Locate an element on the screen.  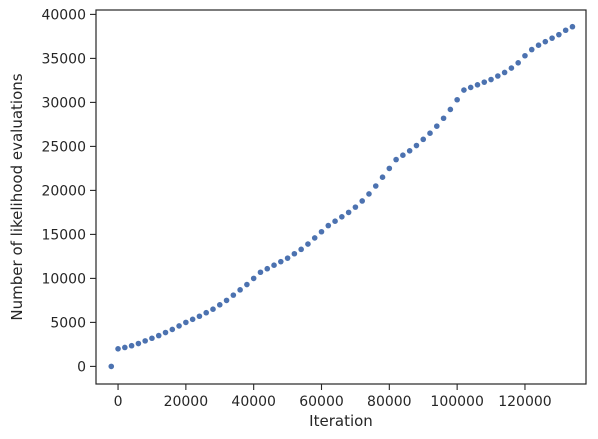
x-axis-label: Iteration is located at coordinates (341, 421).